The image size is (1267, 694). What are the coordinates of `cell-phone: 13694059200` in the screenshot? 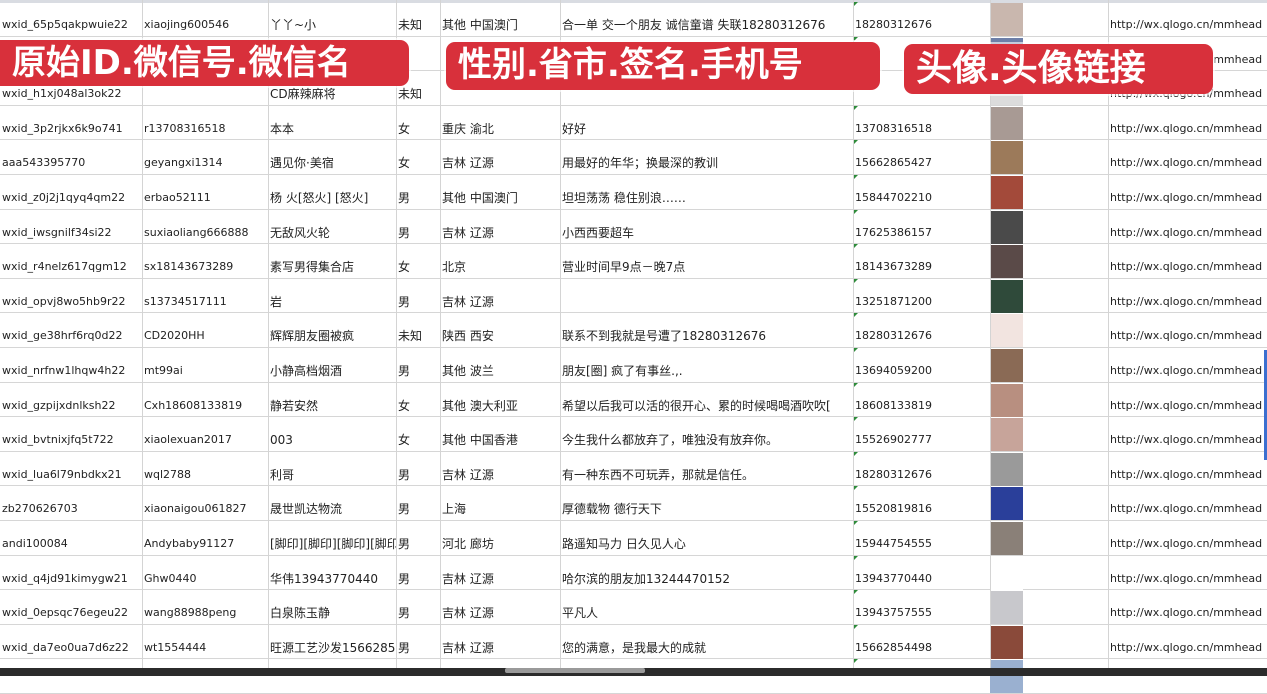 It's located at (893, 370).